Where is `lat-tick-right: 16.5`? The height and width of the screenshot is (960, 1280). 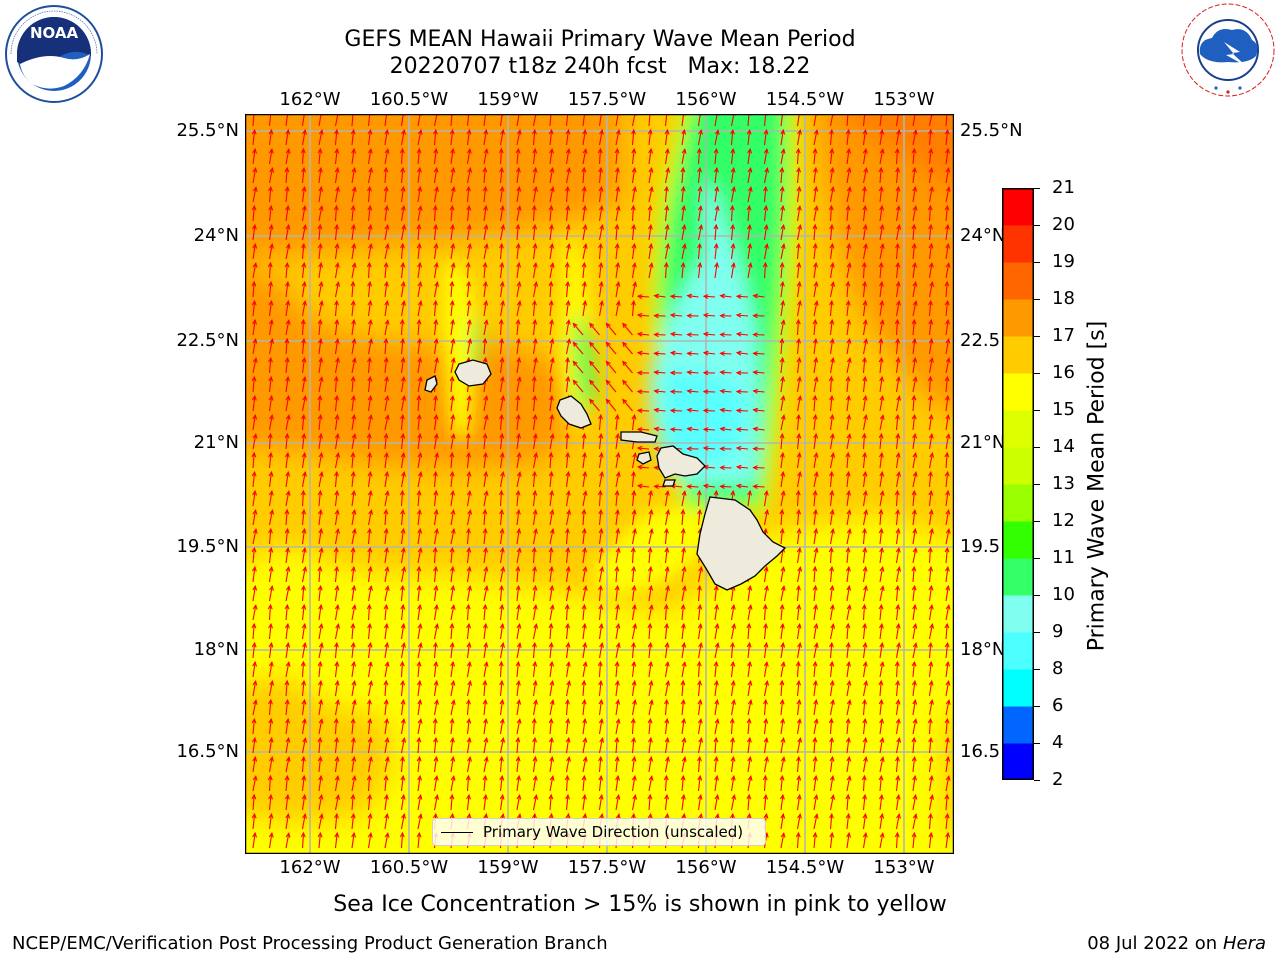
lat-tick-right: 16.5 is located at coordinates (980, 751).